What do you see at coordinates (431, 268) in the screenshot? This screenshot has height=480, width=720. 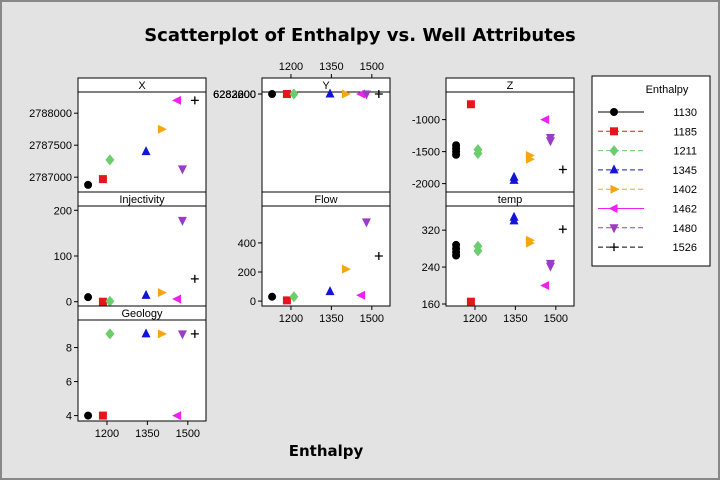 I see `y-tick-label: 240` at bounding box center [431, 268].